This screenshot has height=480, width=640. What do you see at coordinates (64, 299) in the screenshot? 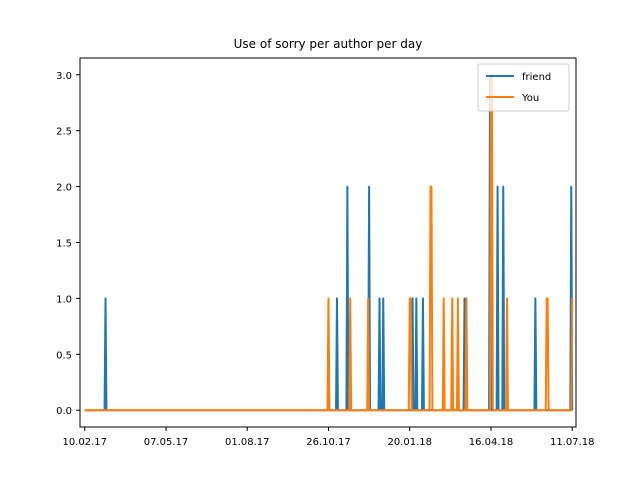
I see `y-tick-label: 1.0` at bounding box center [64, 299].